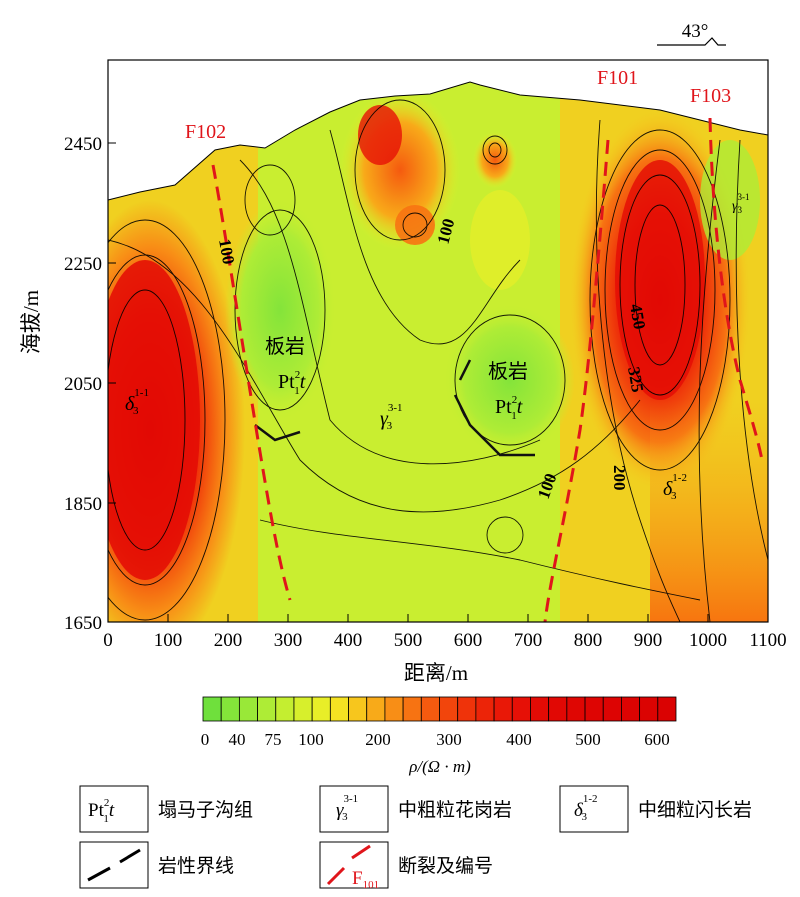 This screenshot has width=800, height=897. What do you see at coordinates (292, 383) in the screenshot?
I see `zone-symbol: Pt2 1t` at bounding box center [292, 383].